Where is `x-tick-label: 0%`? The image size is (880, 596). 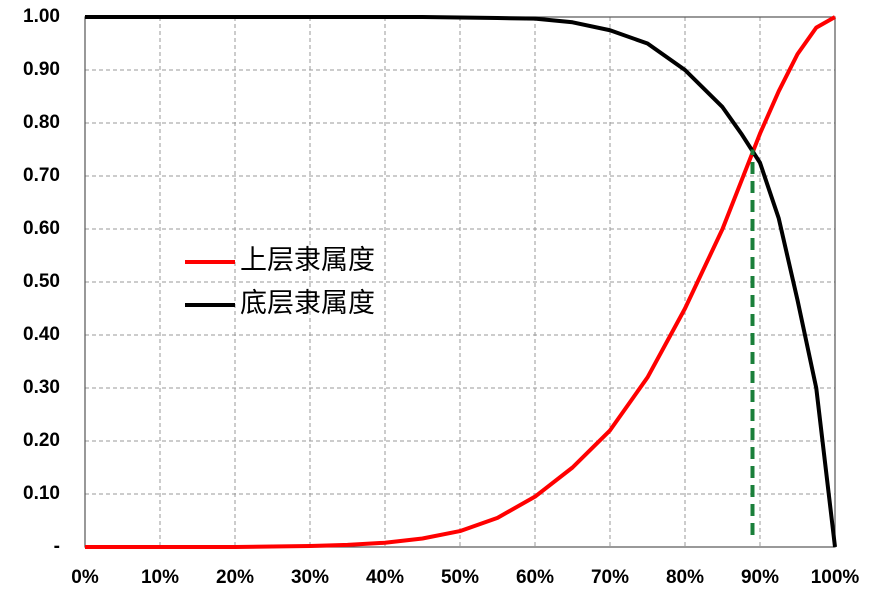 x-tick-label: 0% is located at coordinates (85, 577).